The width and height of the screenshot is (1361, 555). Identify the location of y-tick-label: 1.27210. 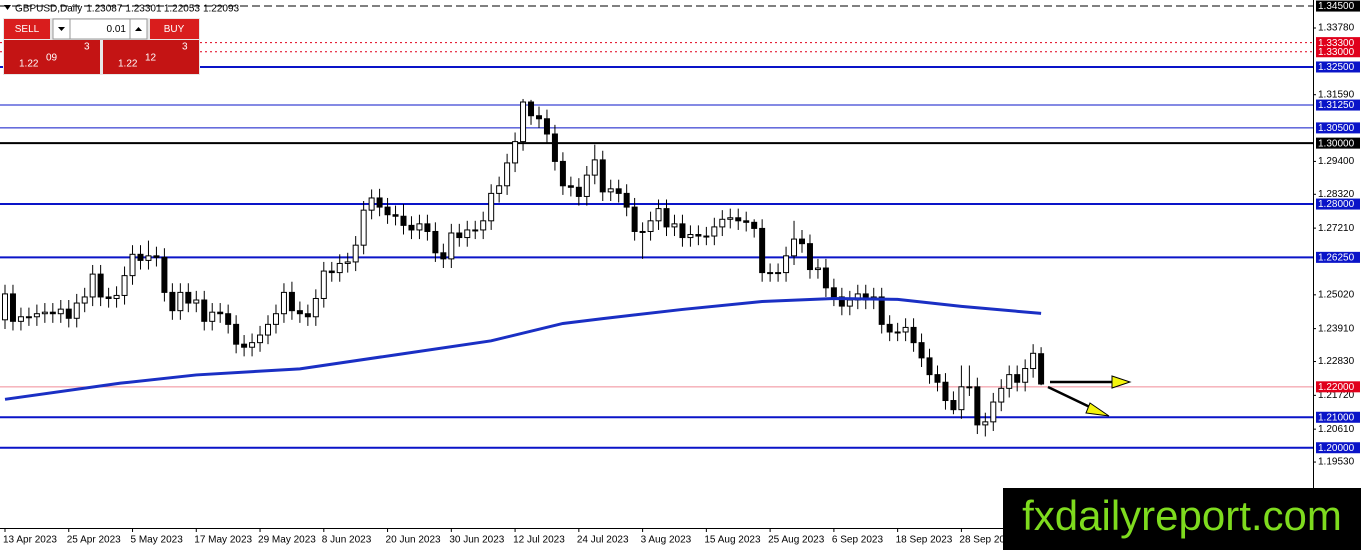
(1336, 228).